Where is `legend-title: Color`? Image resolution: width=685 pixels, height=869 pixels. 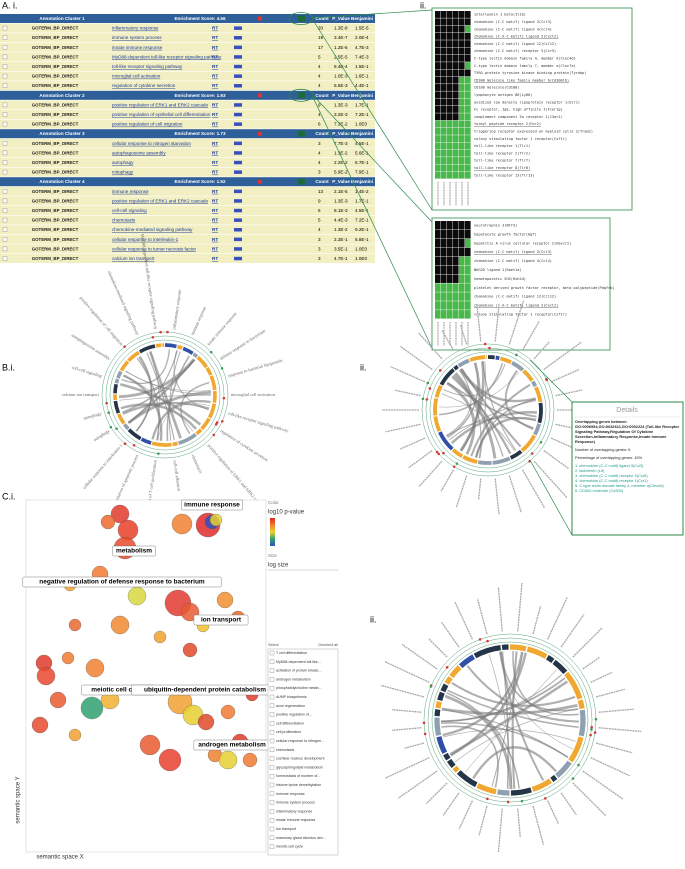
legend-title: Color is located at coordinates (273, 502).